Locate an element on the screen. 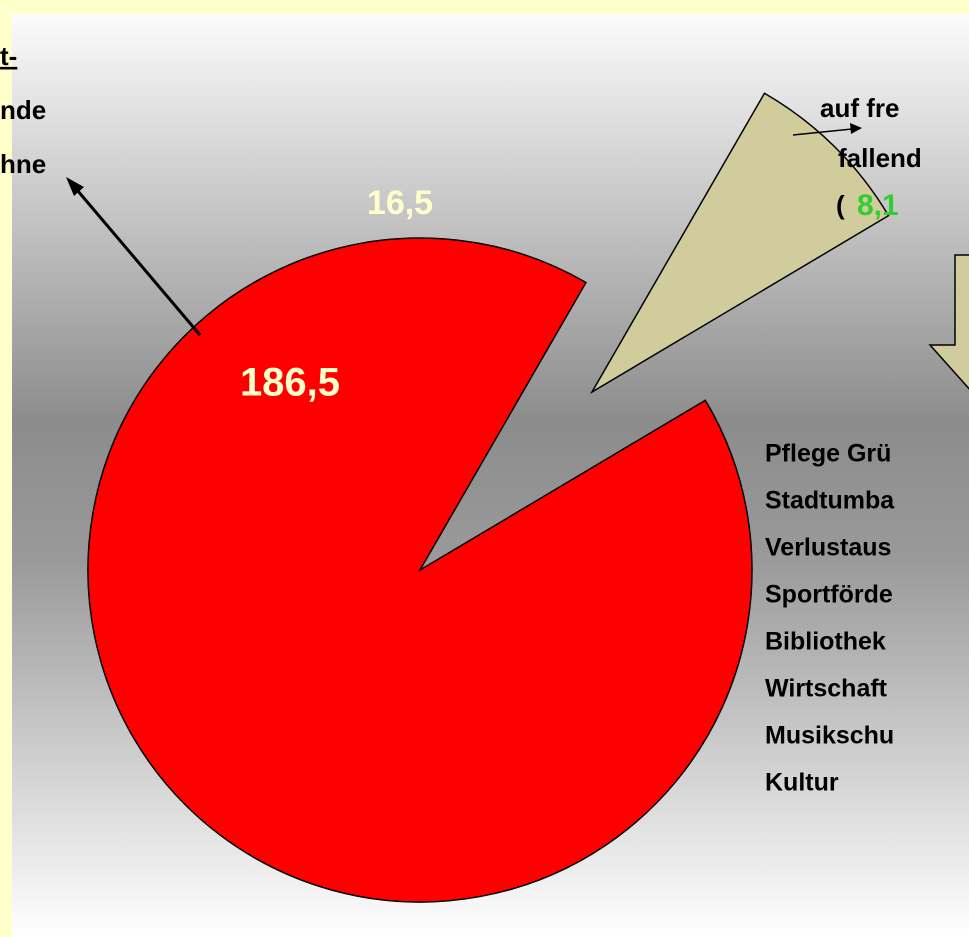 The height and width of the screenshot is (937, 969). down-arrow is located at coordinates (948, 322).